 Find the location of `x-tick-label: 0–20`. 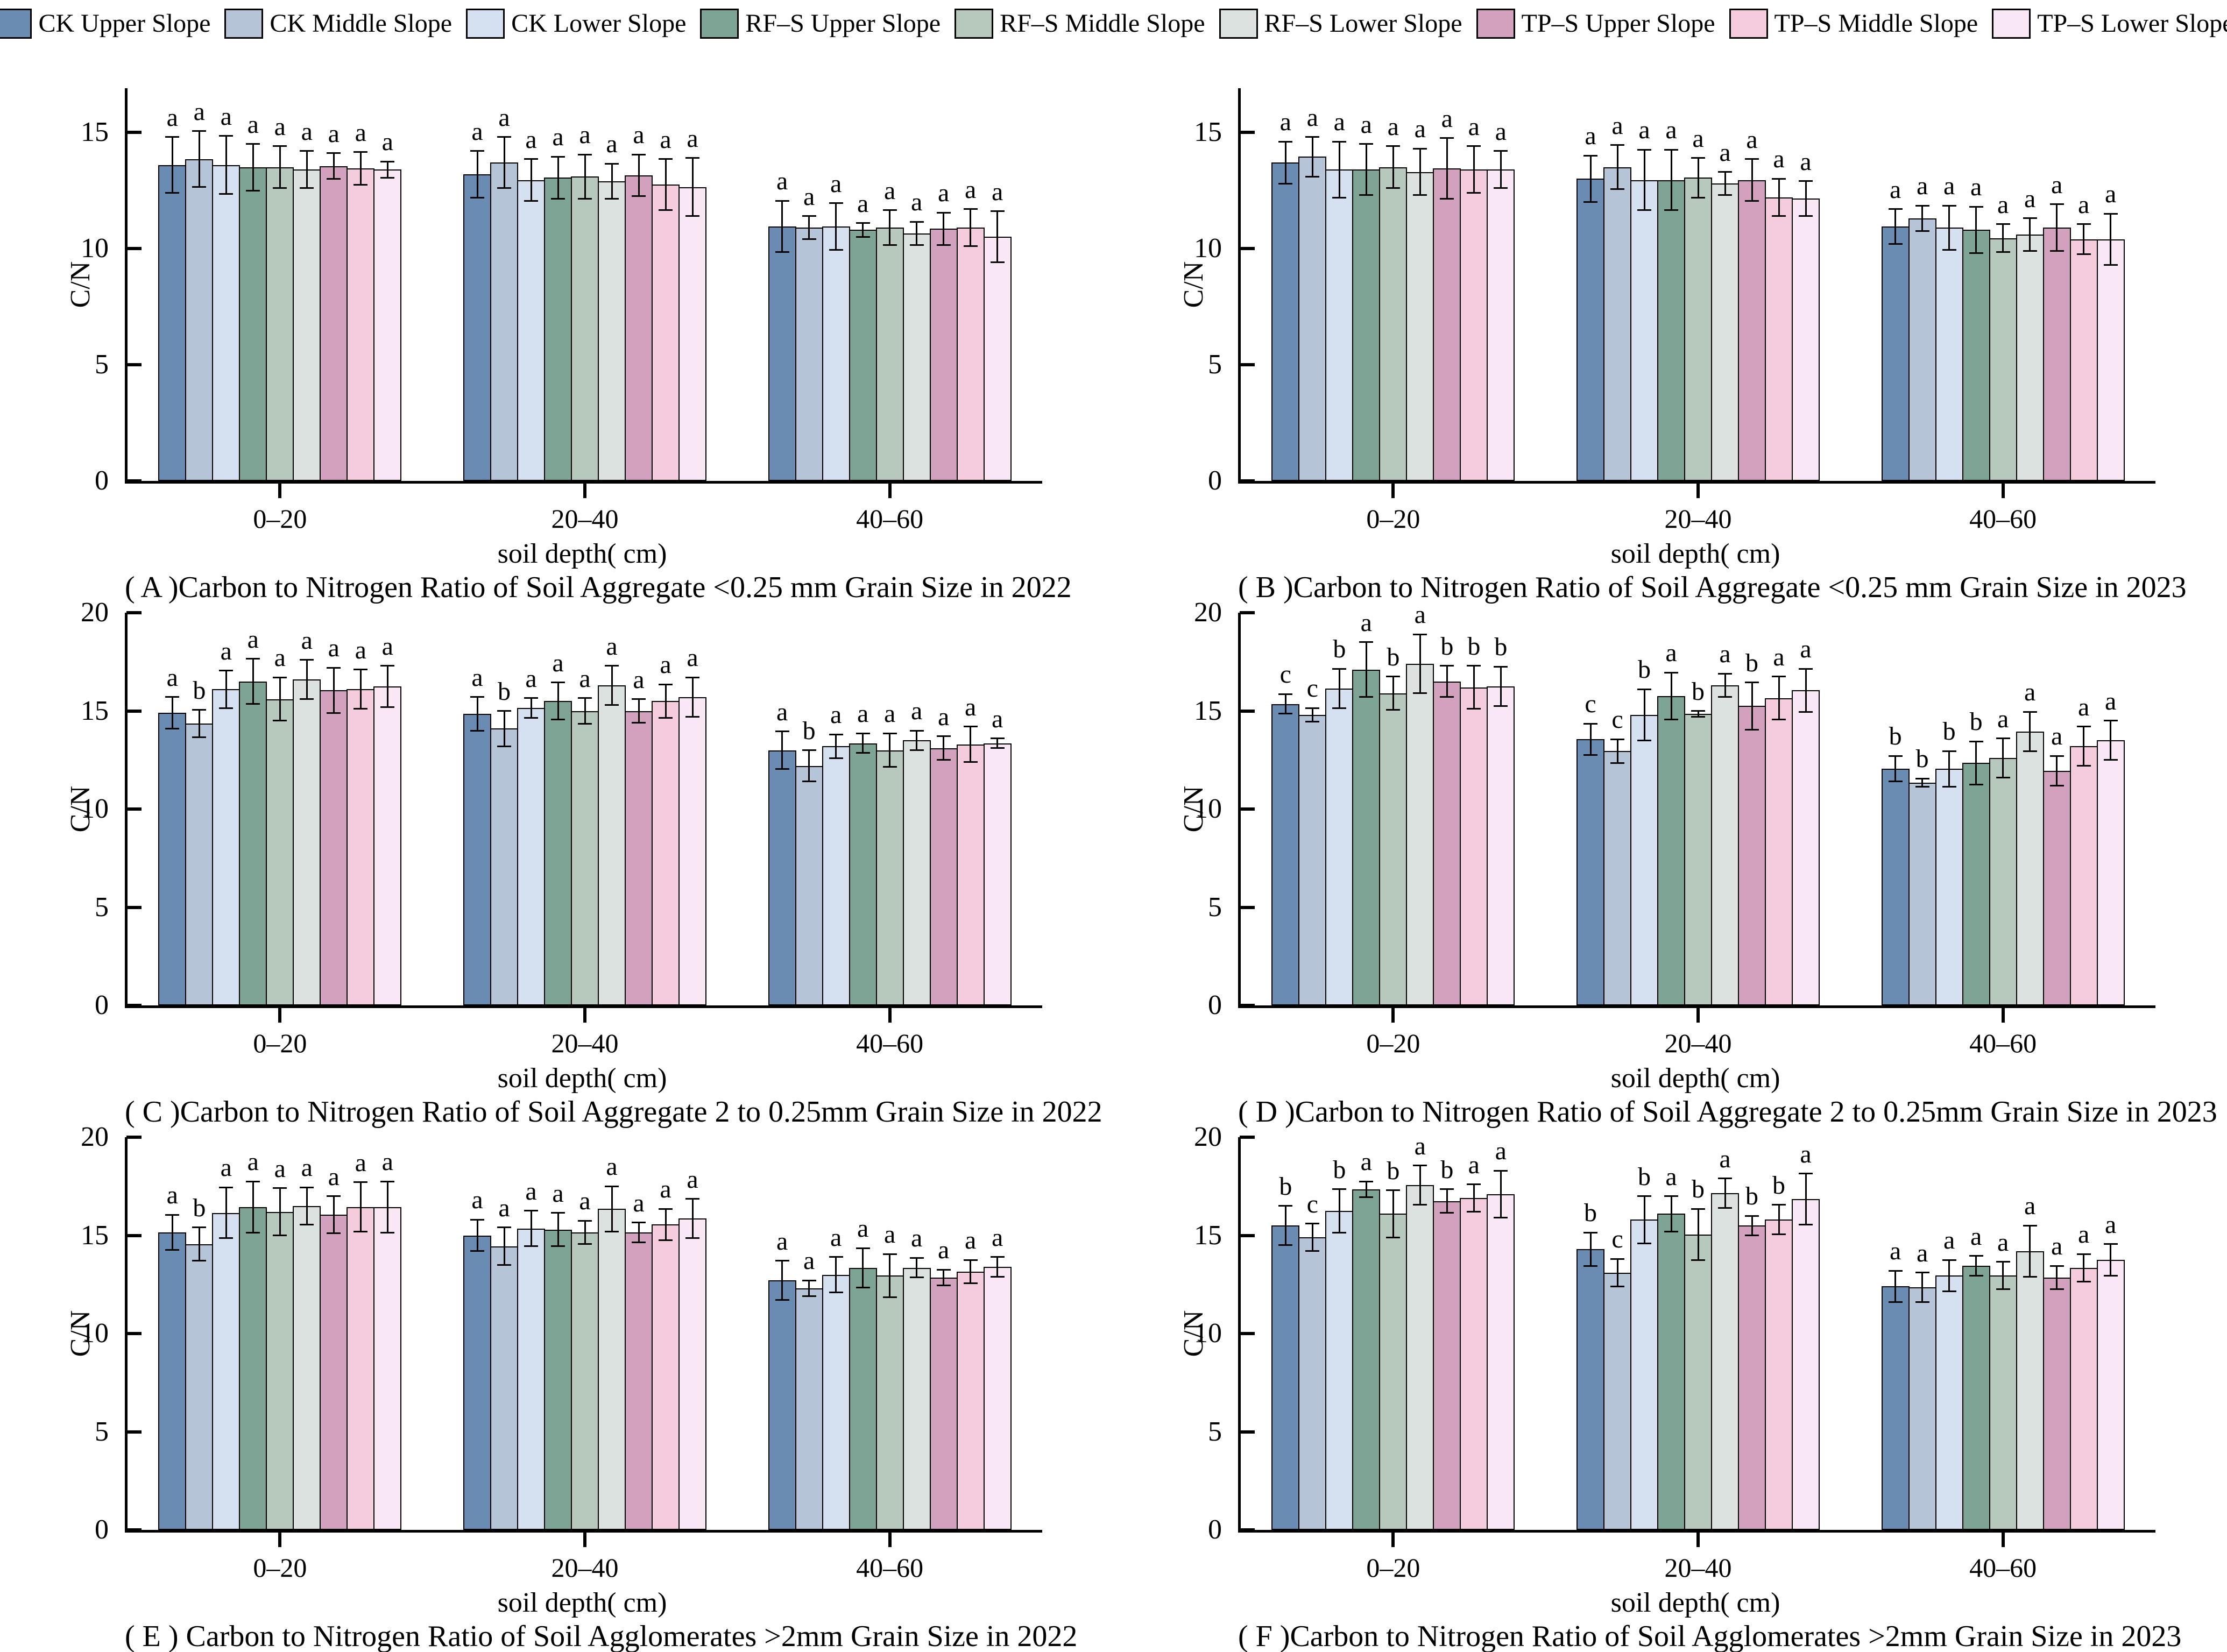

x-tick-label: 0–20 is located at coordinates (1393, 1567).